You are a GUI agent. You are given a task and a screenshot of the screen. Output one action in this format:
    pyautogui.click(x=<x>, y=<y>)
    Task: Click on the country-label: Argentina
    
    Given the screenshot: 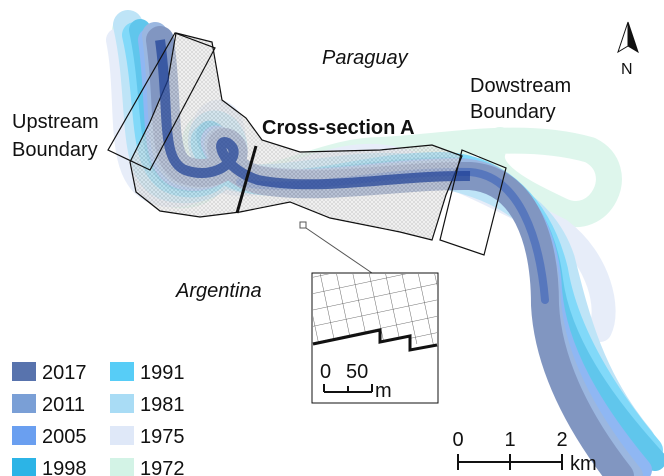 What is the action you would take?
    pyautogui.click(x=218, y=291)
    